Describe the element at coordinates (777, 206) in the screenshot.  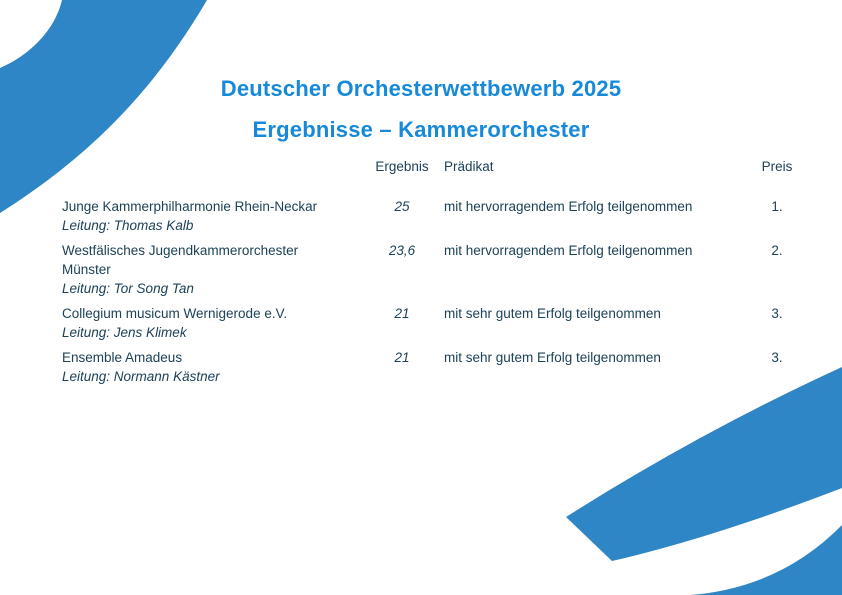
I see `prize-value: 1.` at that location.